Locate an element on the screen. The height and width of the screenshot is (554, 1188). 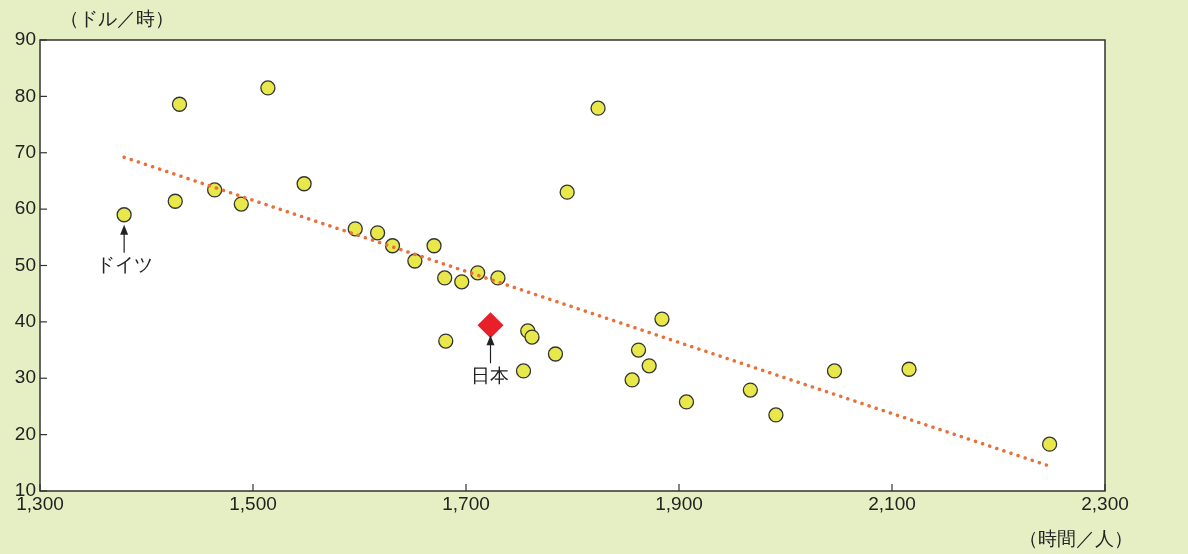
y-tick-label: 20 is located at coordinates (25, 433).